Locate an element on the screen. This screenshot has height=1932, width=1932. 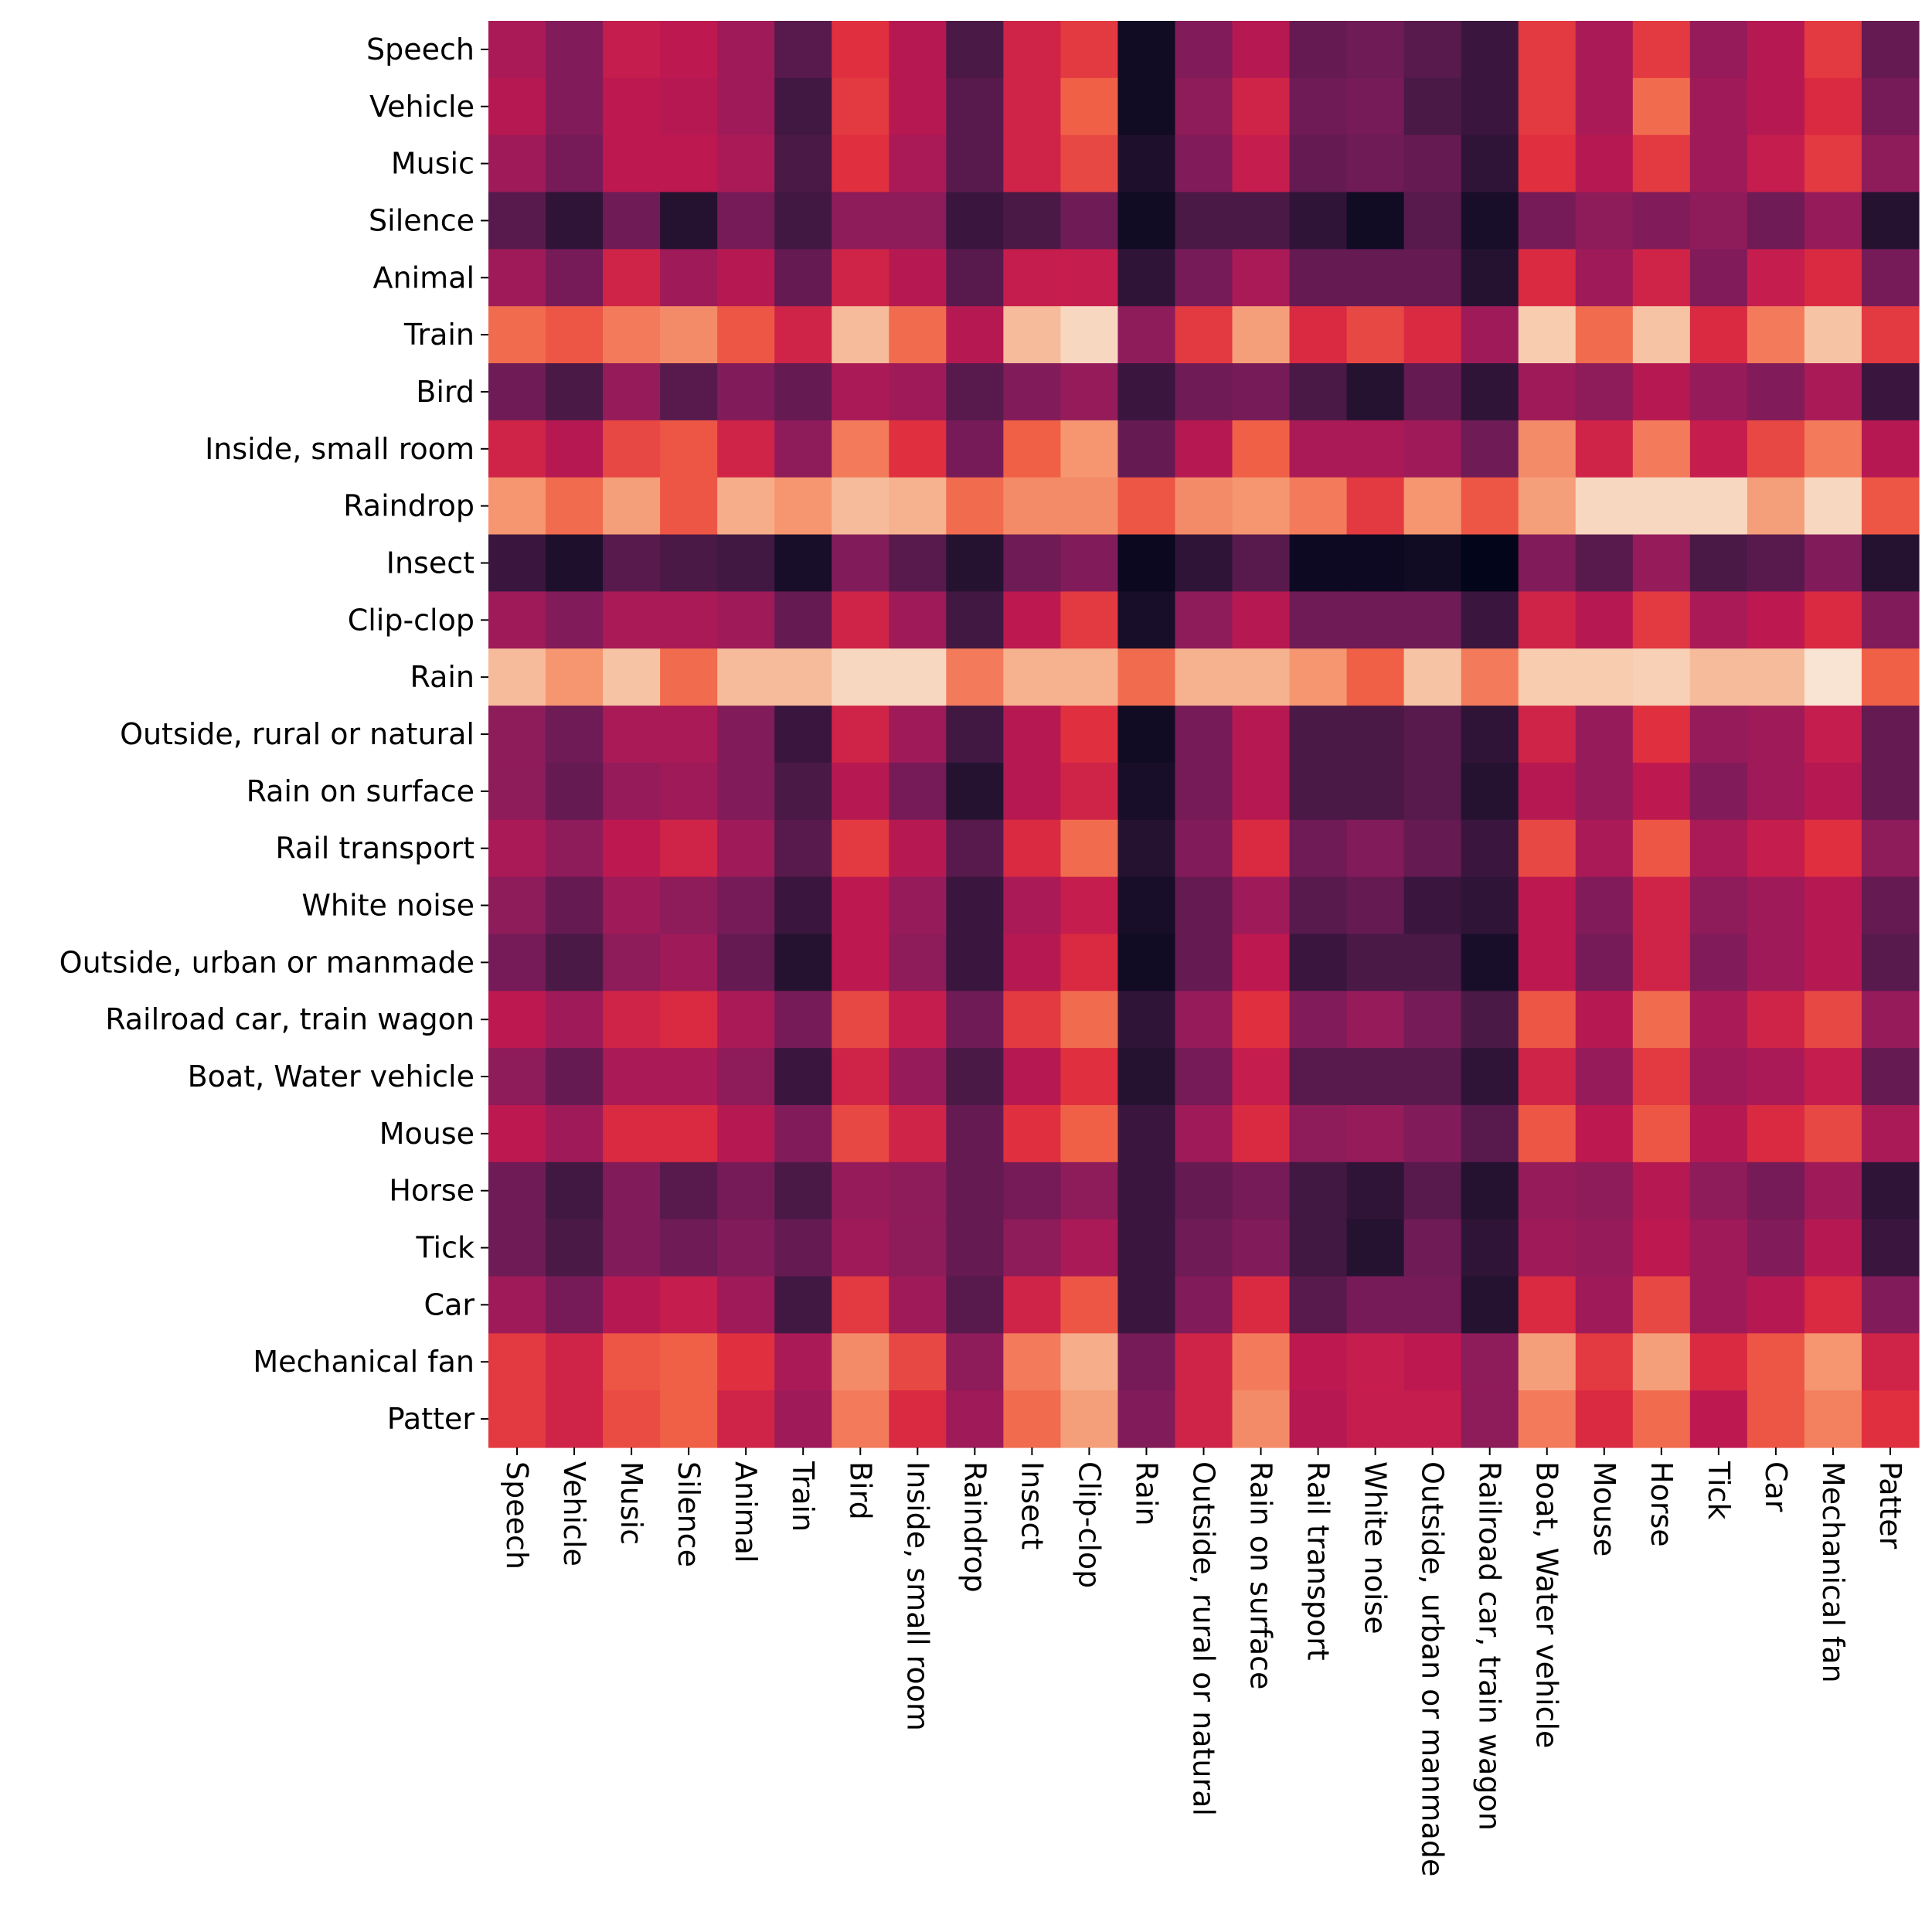
heatmap-cell-bird-x-mechanical-fan is located at coordinates (1833, 392).